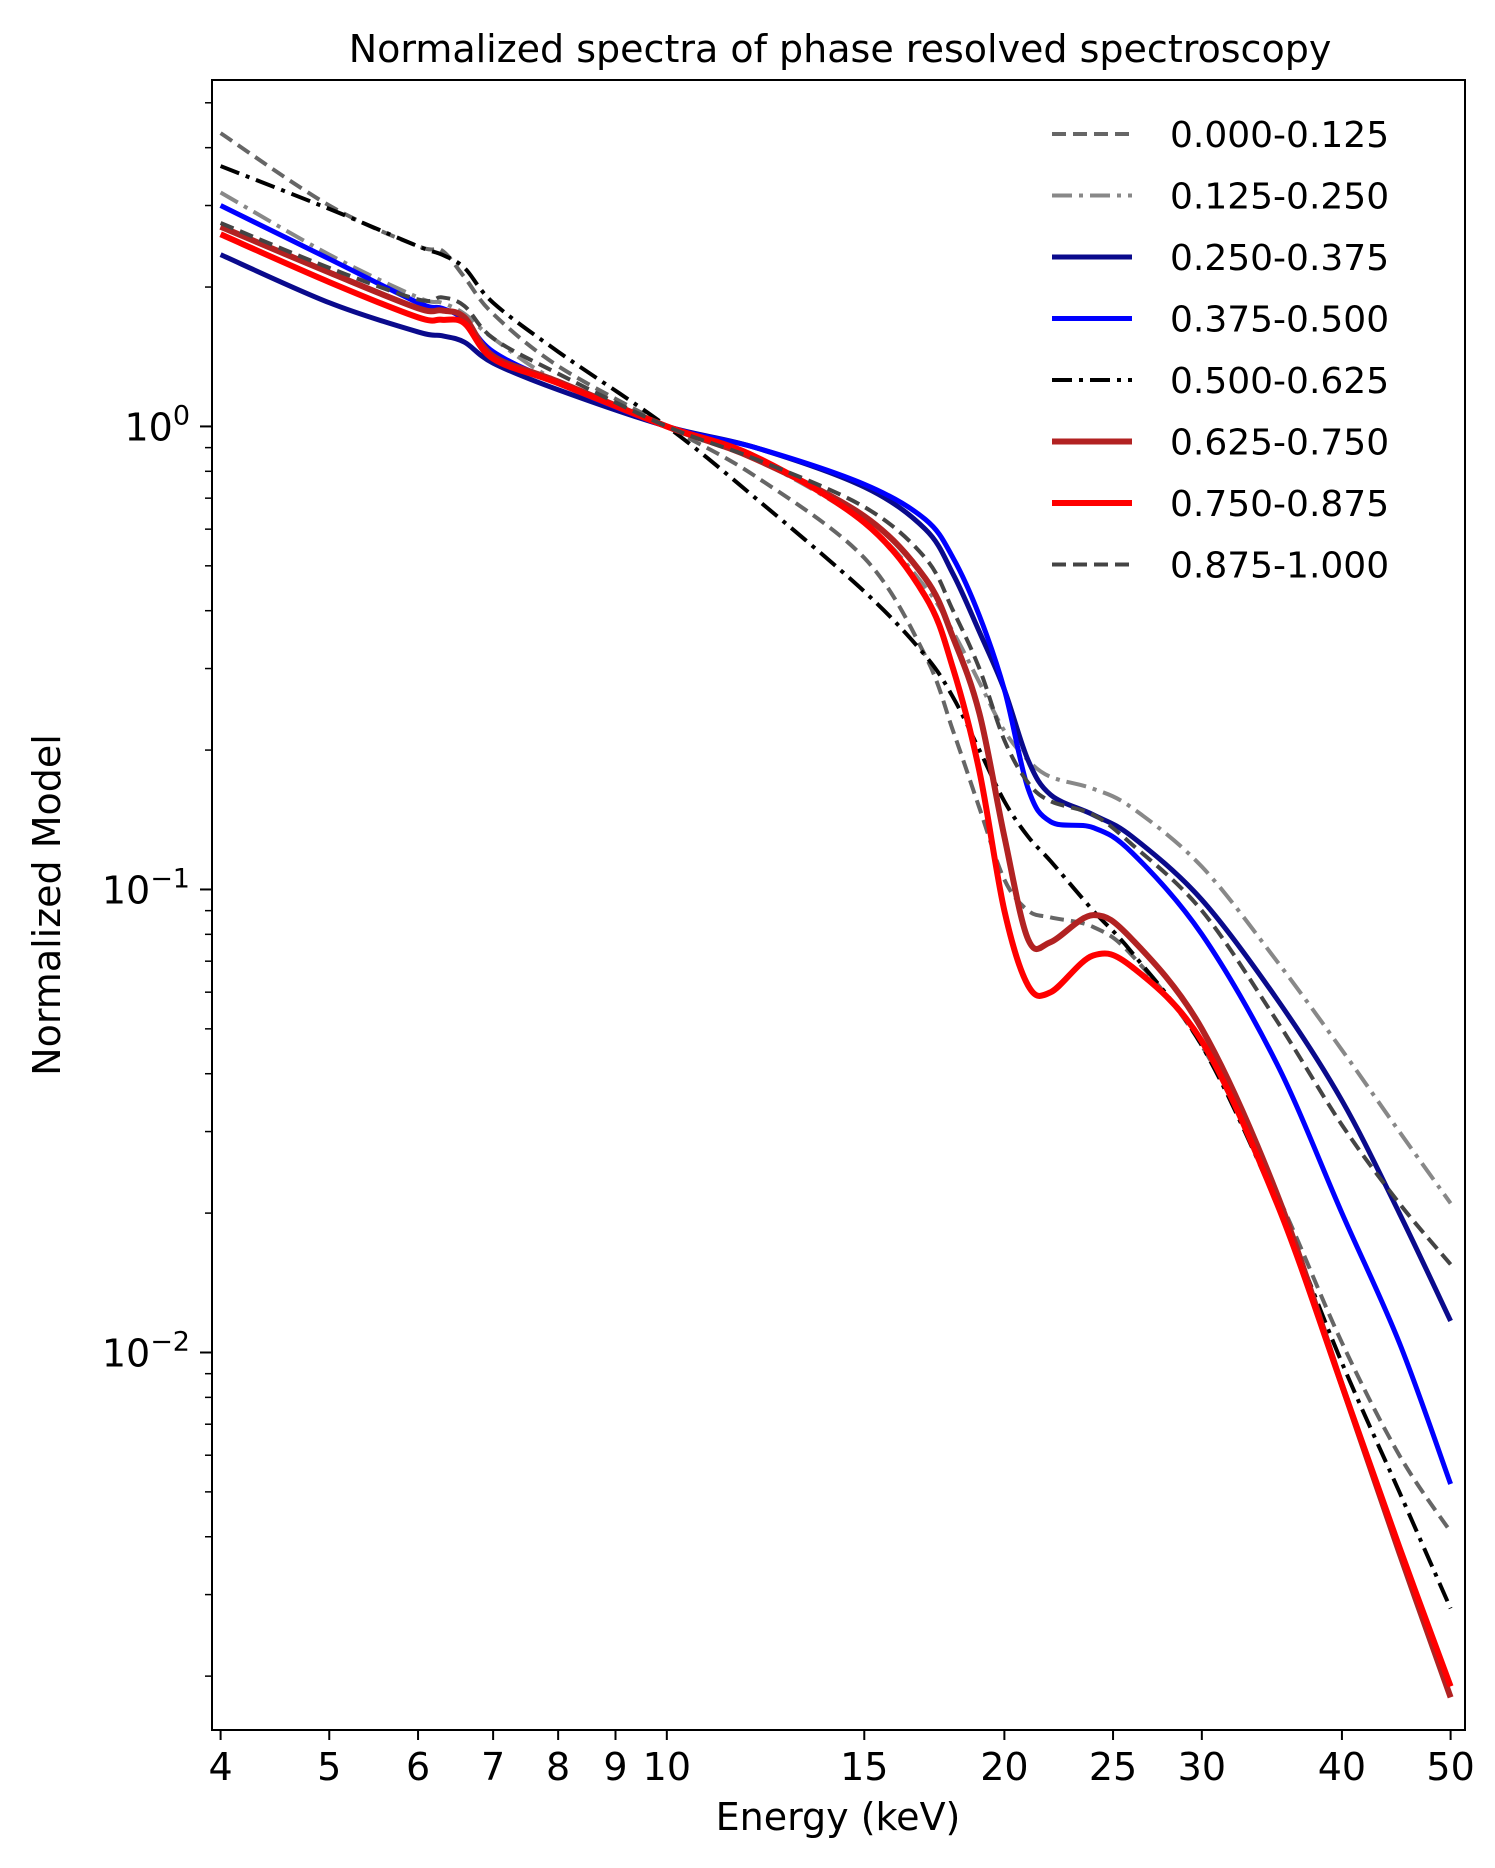 The height and width of the screenshot is (1868, 1495). What do you see at coordinates (146, 1350) in the screenshot?
I see `y-tick-label: 10⁻²` at bounding box center [146, 1350].